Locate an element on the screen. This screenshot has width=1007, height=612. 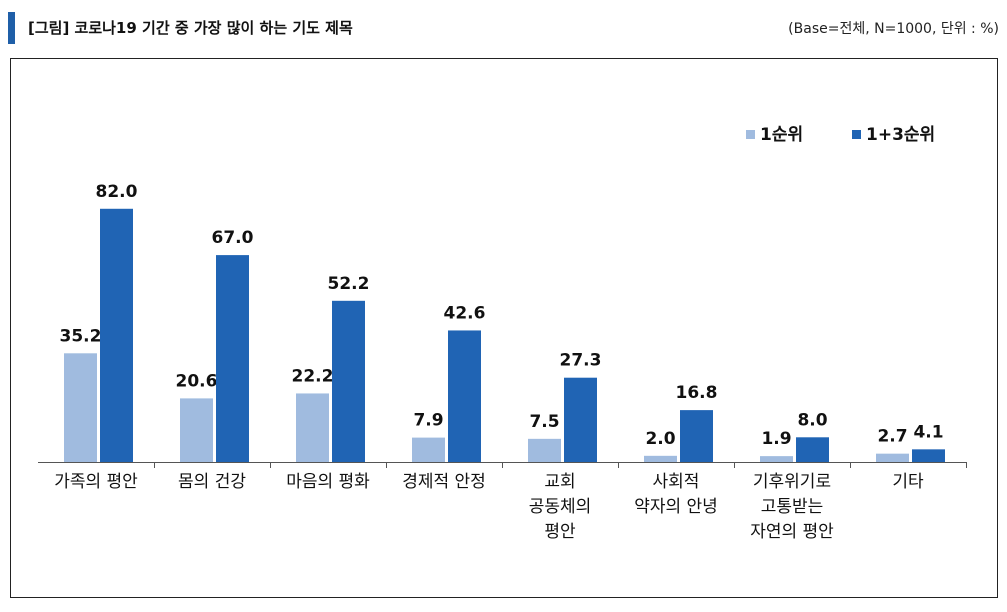
data-label-rank1to3-6: 8.0 is located at coordinates (812, 420).